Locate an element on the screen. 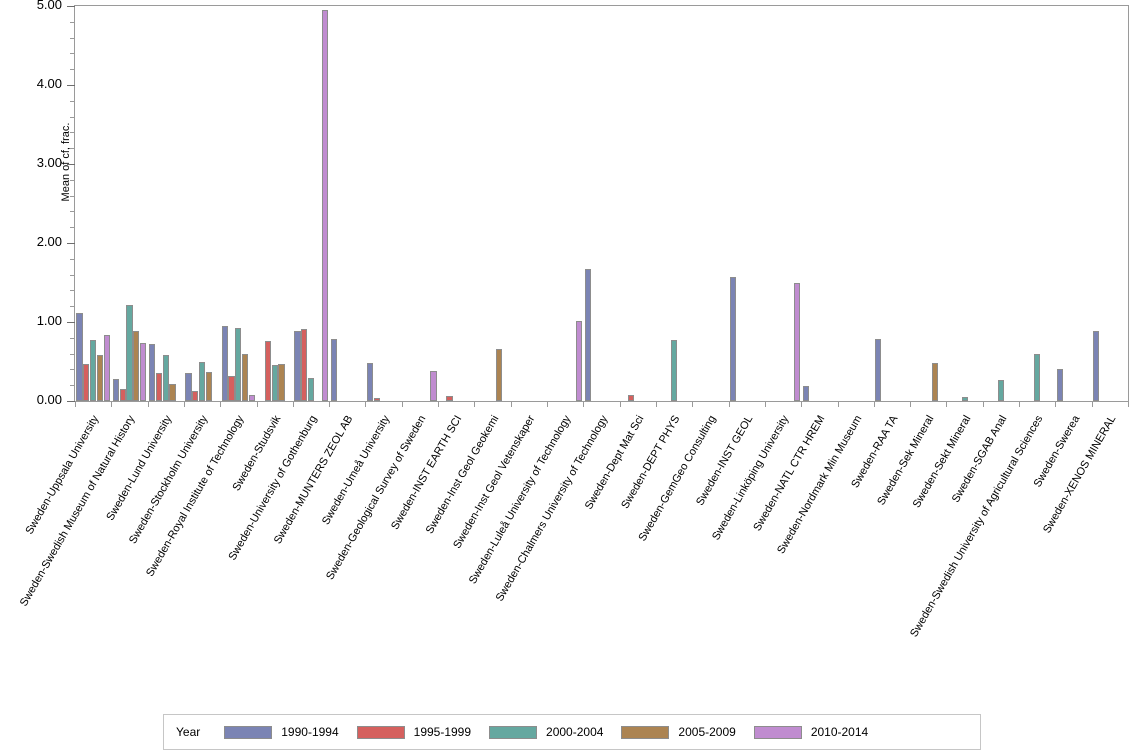 This screenshot has height=756, width=1134. plot-border-top is located at coordinates (601, 5).